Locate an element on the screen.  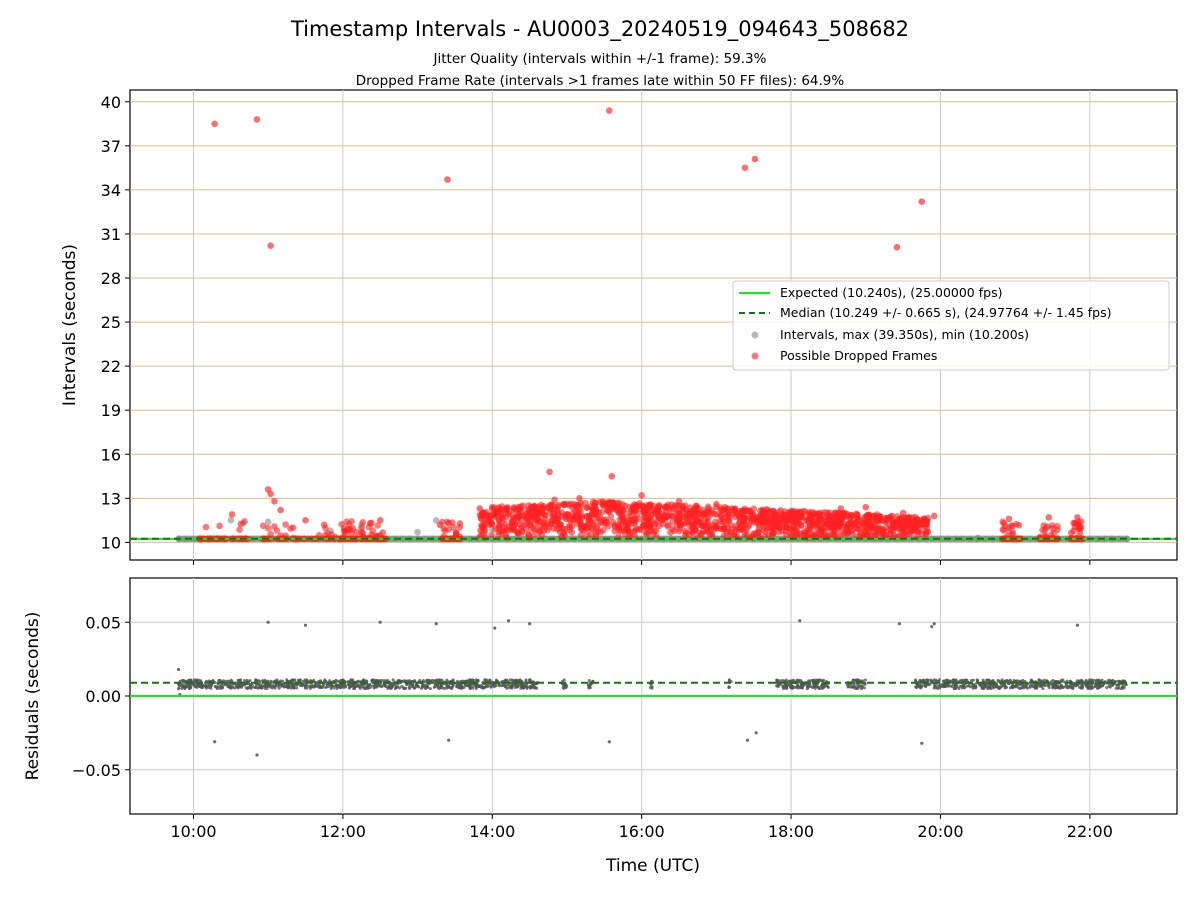
legend-intervals-label: Intervals, max (39.350s), min (10.200s) is located at coordinates (904, 334).